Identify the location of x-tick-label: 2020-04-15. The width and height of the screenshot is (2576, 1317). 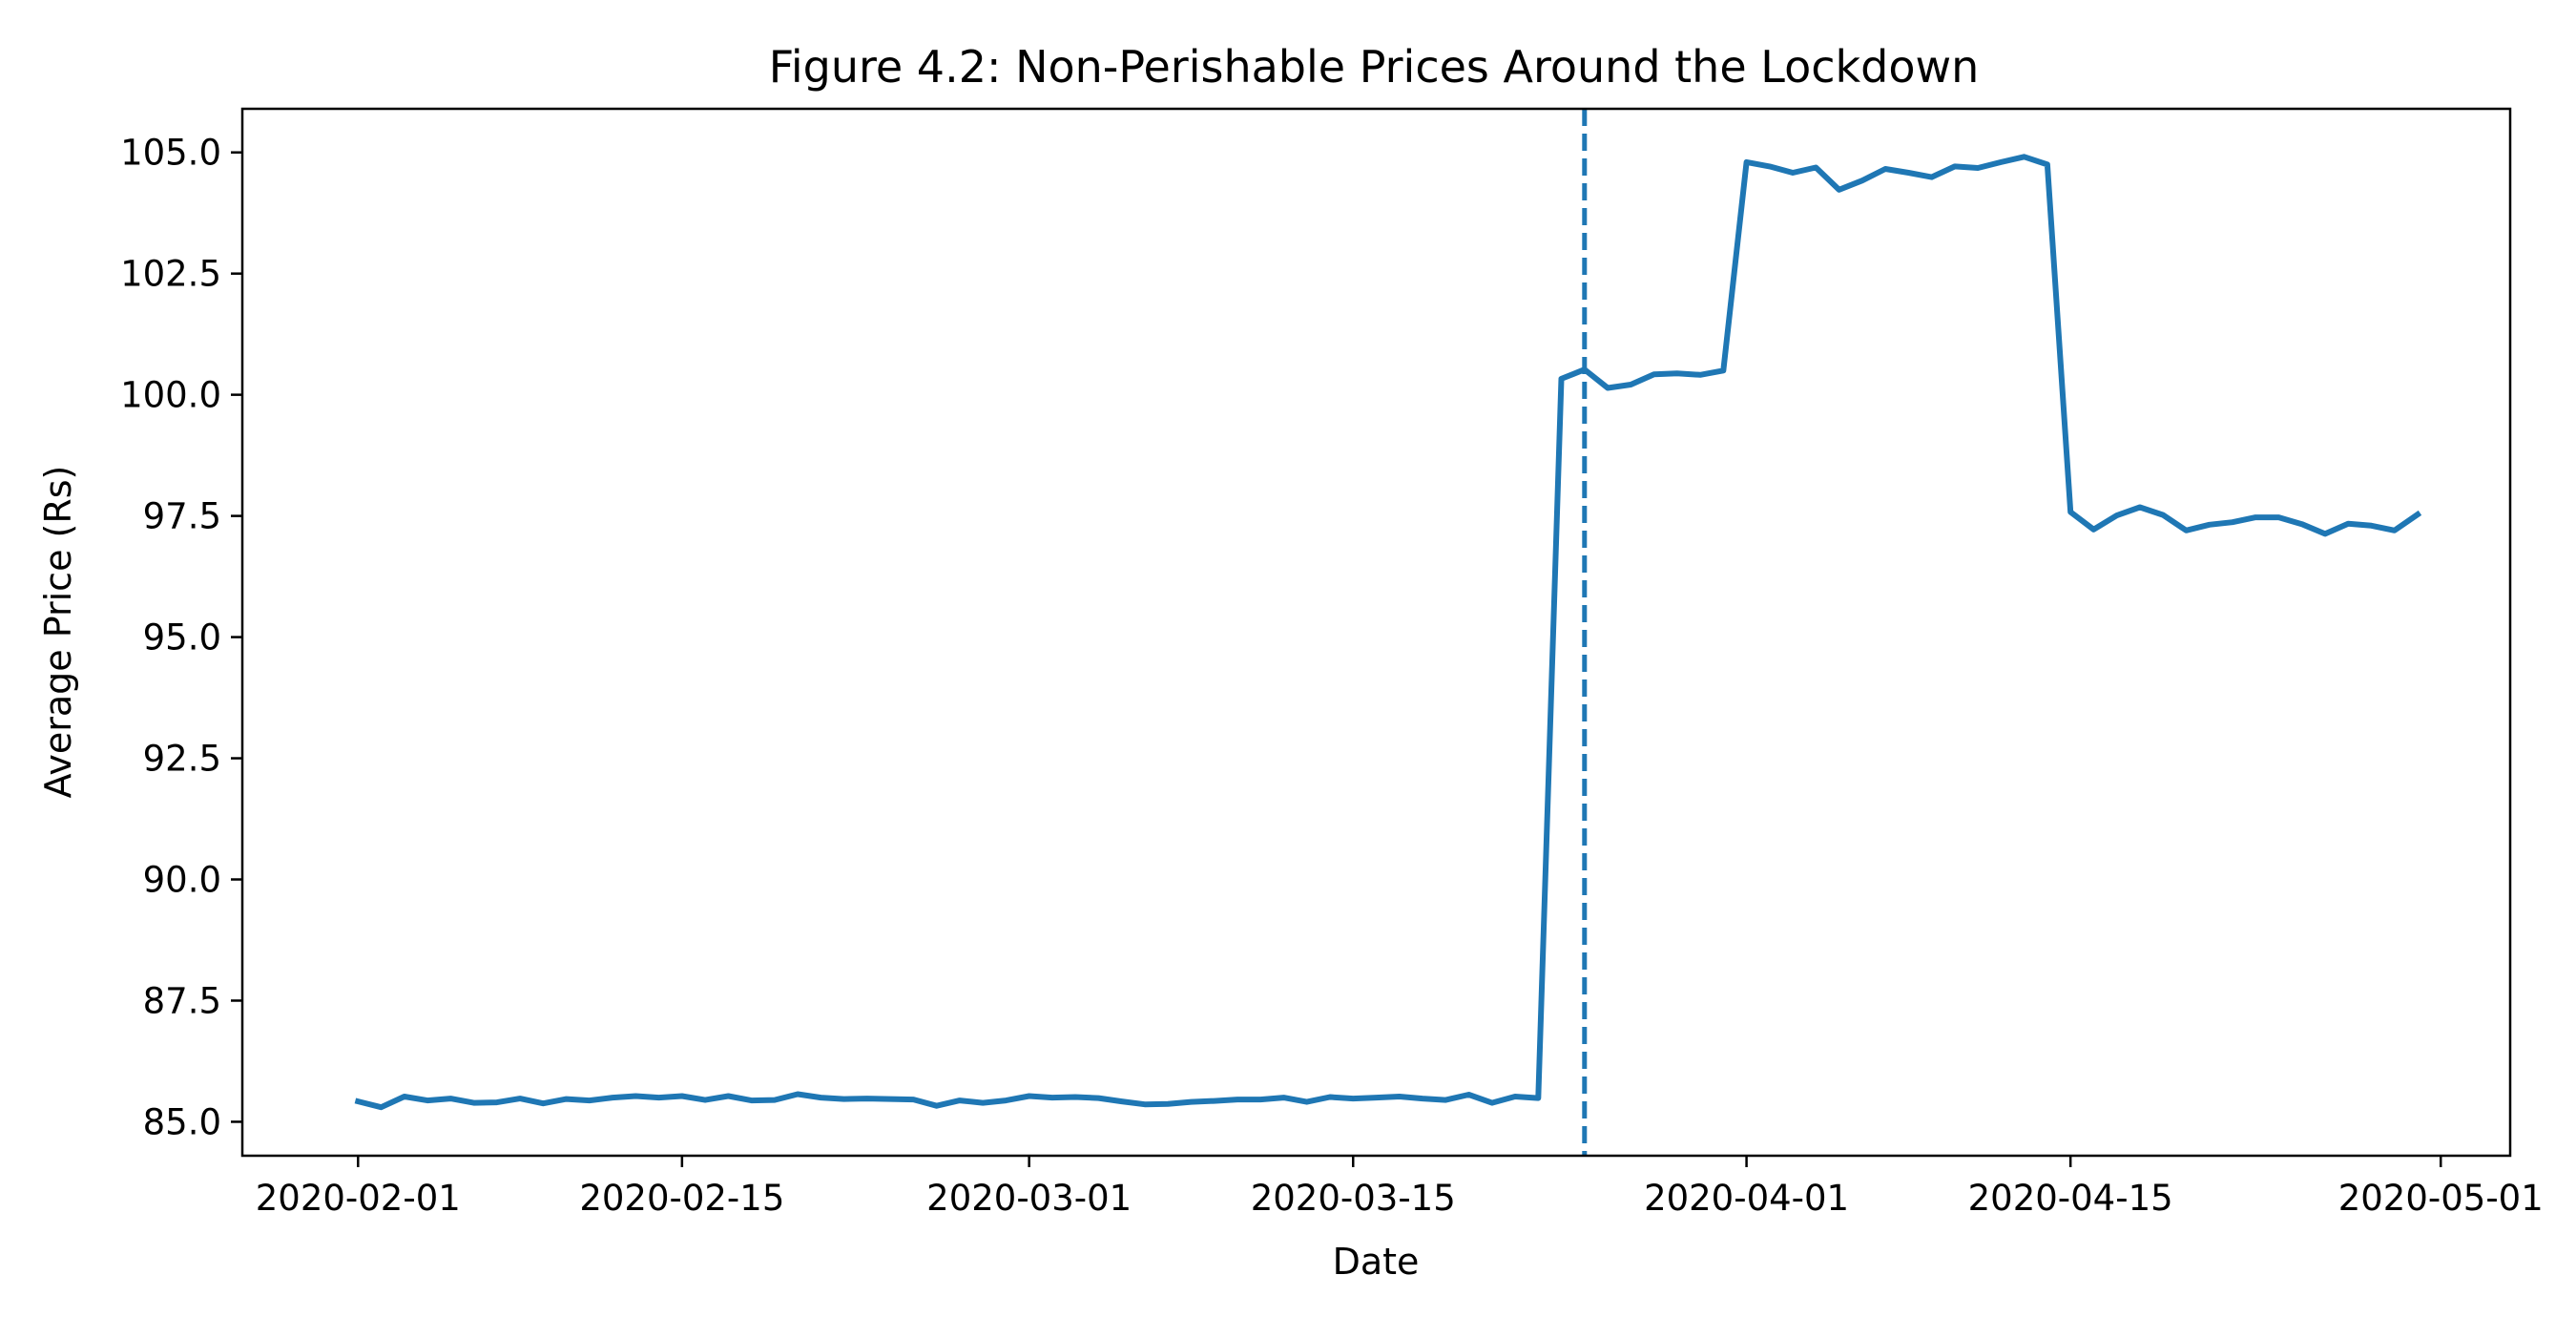
(2070, 1199).